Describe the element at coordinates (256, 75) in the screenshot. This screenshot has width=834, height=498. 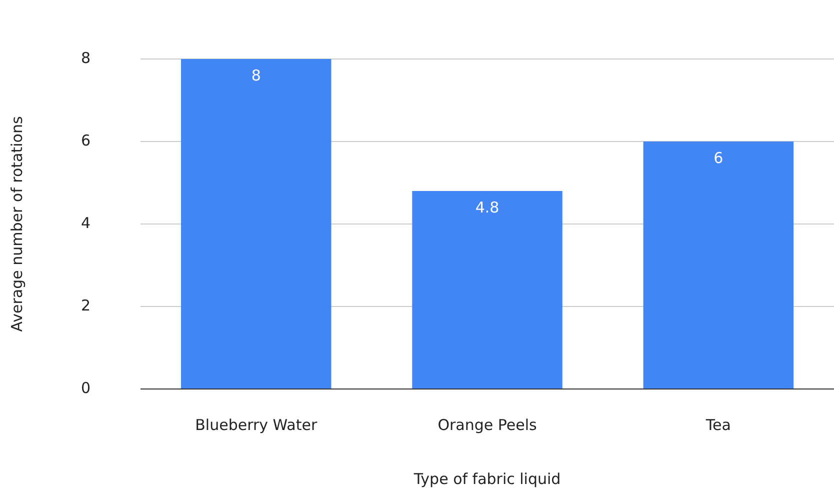
I see `data-label: 8` at that location.